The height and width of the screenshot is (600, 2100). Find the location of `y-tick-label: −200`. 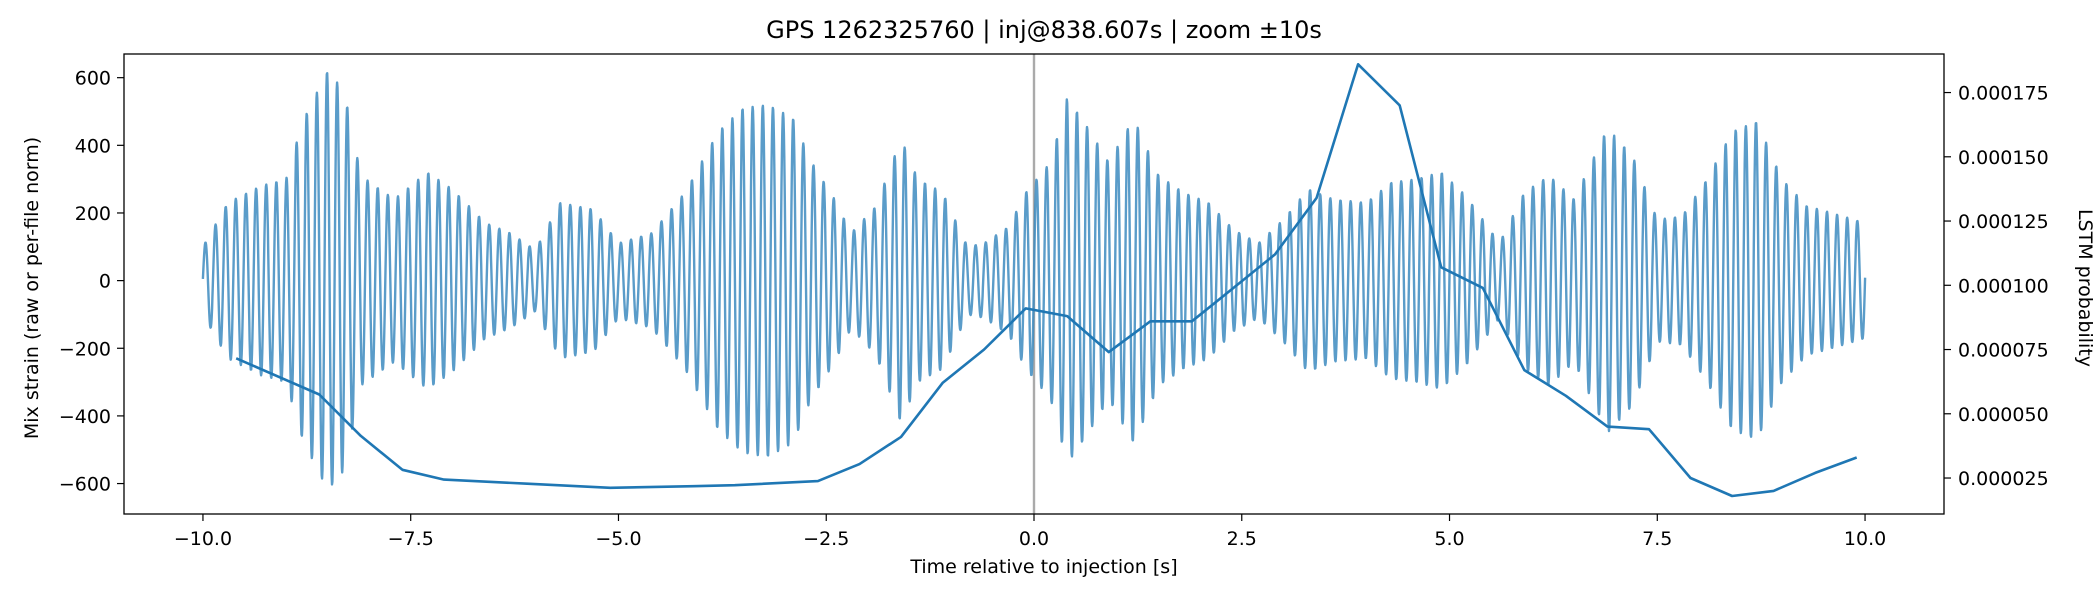

y-tick-label: −200 is located at coordinates (85, 349).